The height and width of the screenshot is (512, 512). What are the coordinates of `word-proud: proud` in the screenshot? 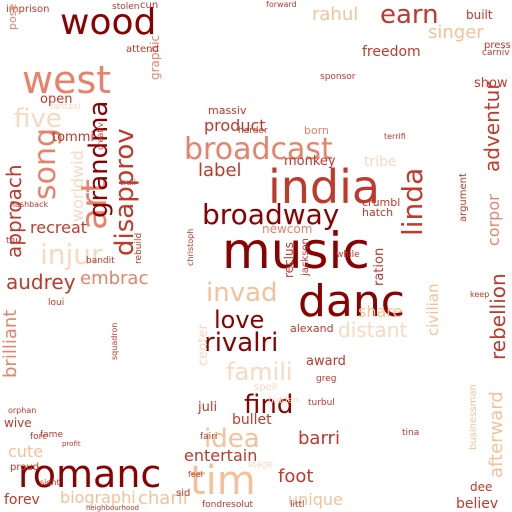 It's located at (25, 467).